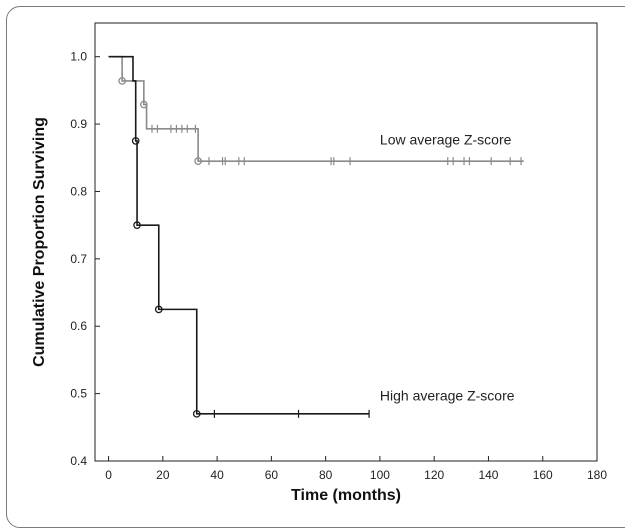  Describe the element at coordinates (108, 475) in the screenshot. I see `x-tick-label: 0` at that location.